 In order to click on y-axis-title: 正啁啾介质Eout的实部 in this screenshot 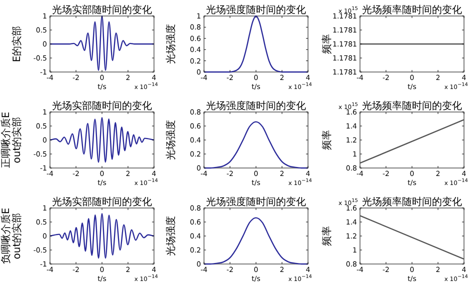, I will do `click(11, 140)`.